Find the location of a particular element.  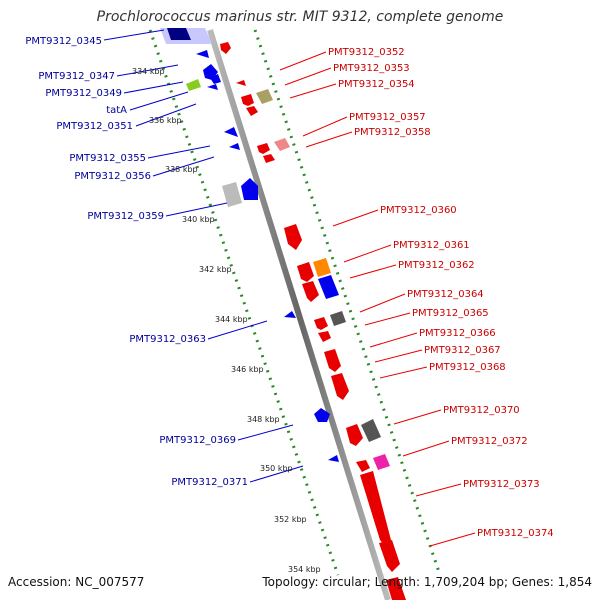

gene-label: PMT9312_0366 is located at coordinates (457, 333).